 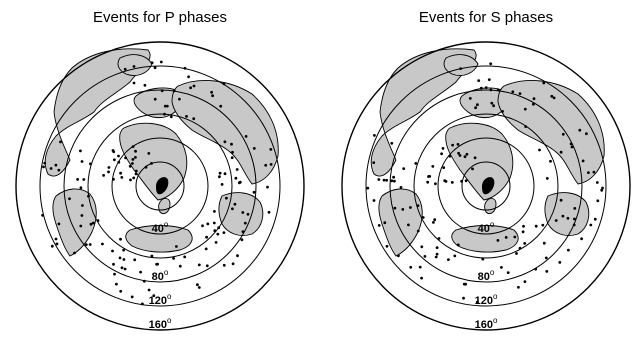 What do you see at coordinates (160, 17) in the screenshot?
I see `panel-title: Events for P phases` at bounding box center [160, 17].